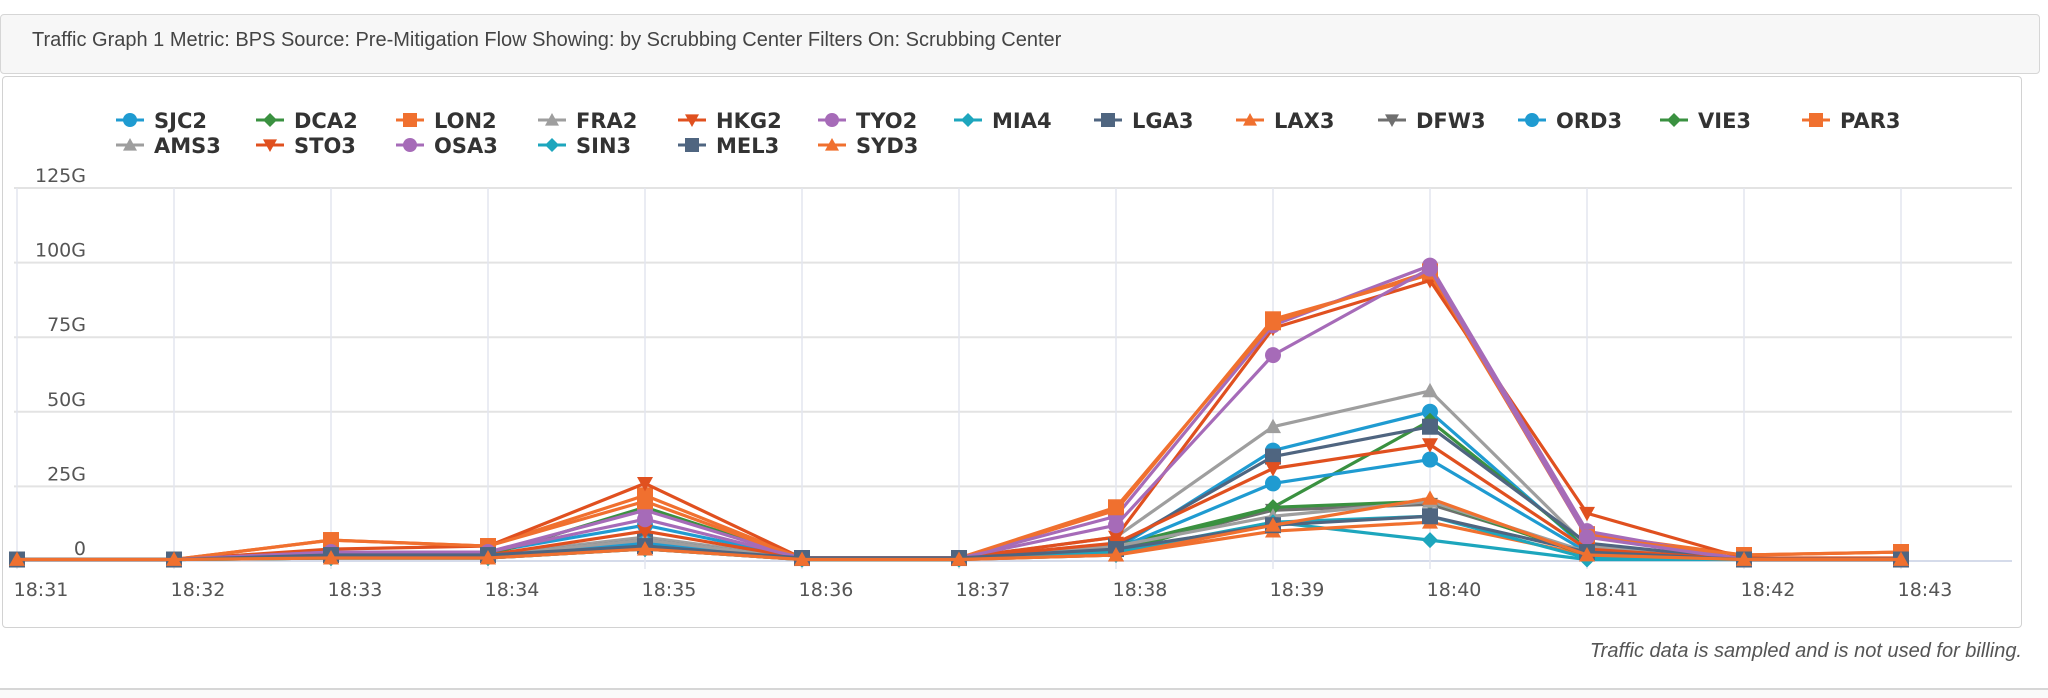  Describe the element at coordinates (826, 590) in the screenshot. I see `x-tick-label: 18:36` at that location.